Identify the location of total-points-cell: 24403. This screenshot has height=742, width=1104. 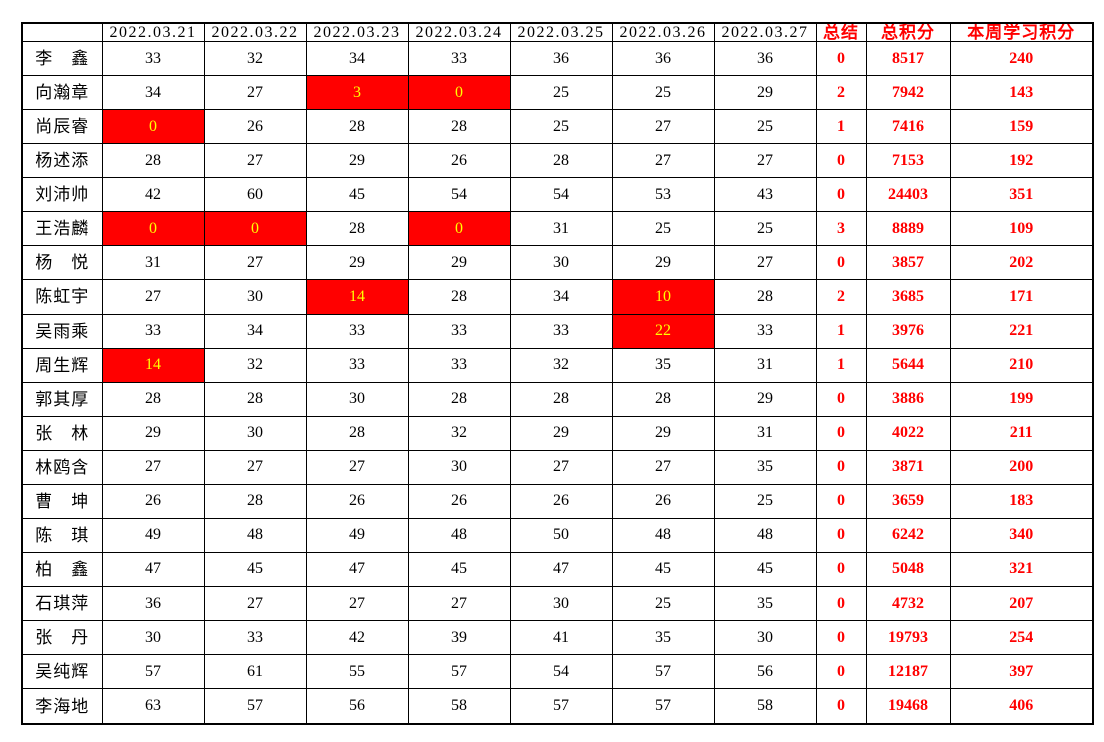
(908, 195).